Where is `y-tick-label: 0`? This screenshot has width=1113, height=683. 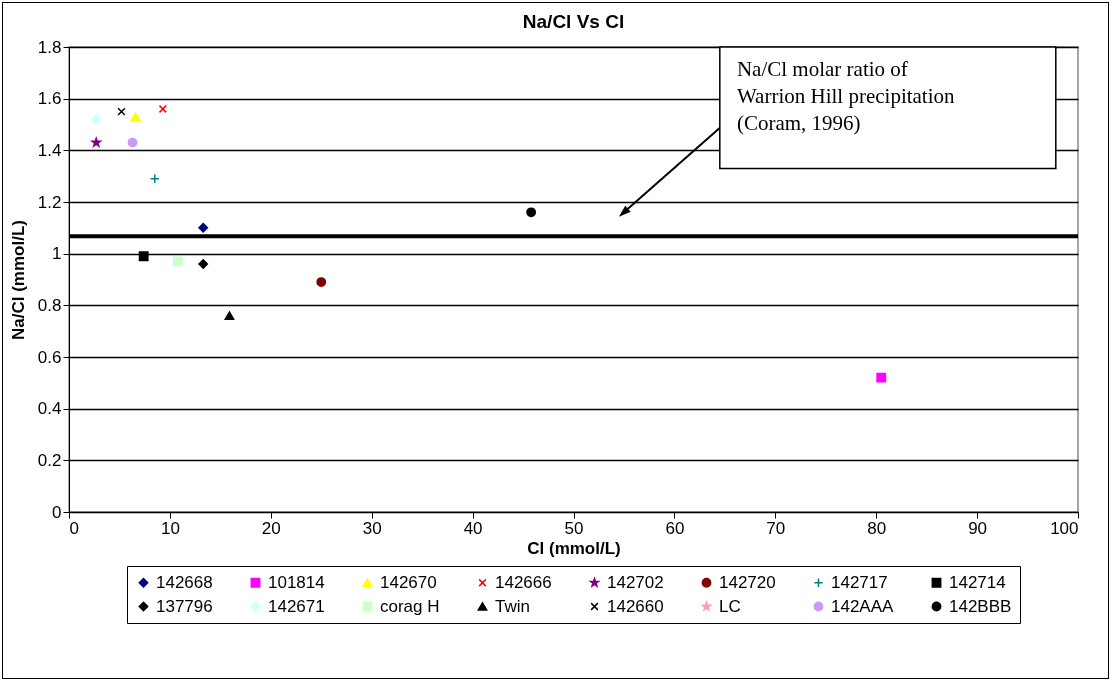
y-tick-label: 0 is located at coordinates (57, 512).